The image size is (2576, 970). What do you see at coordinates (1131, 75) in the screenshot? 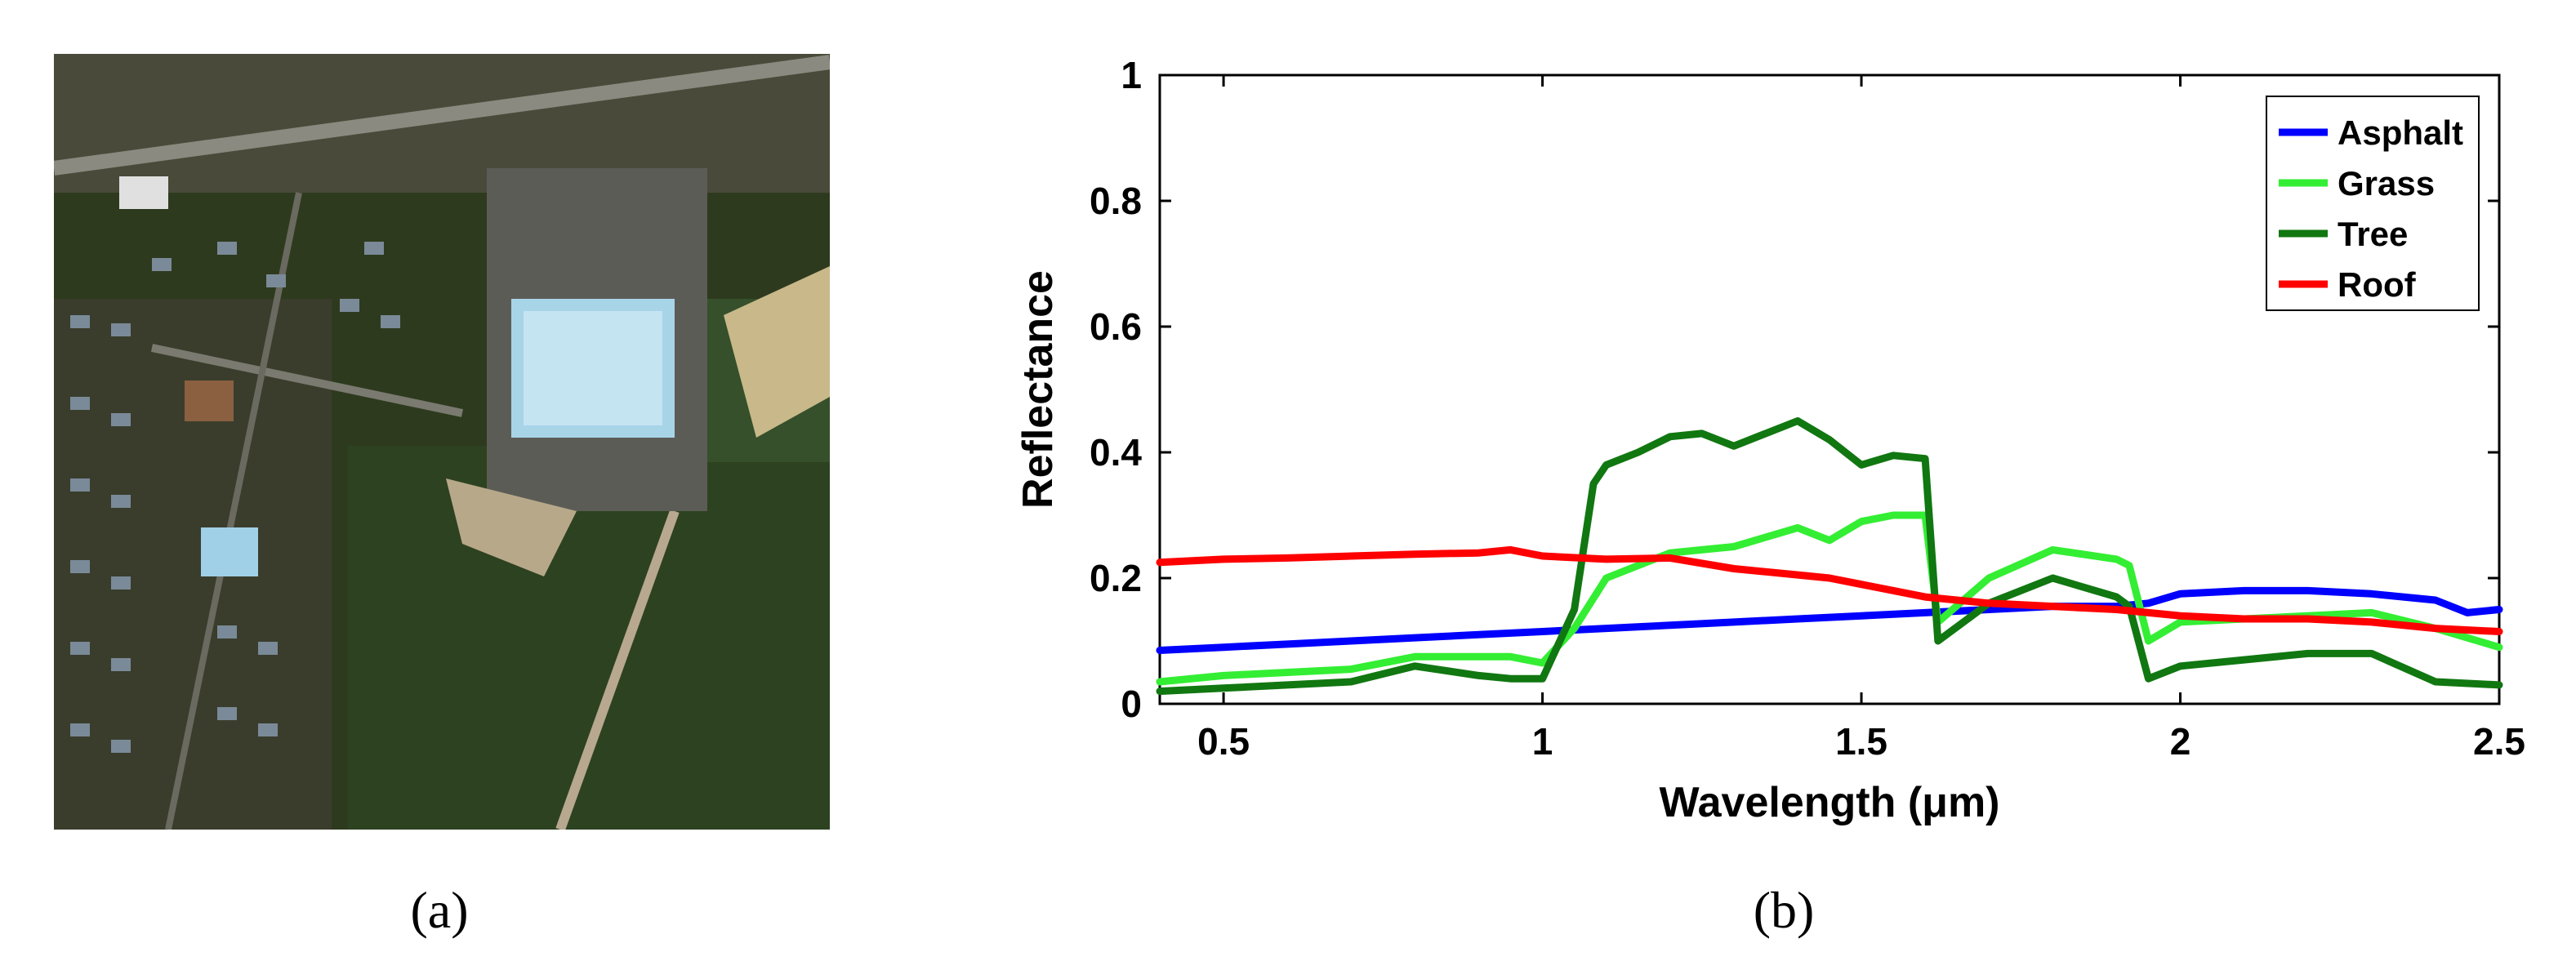
I see `y-tick-label: 1` at bounding box center [1131, 75].